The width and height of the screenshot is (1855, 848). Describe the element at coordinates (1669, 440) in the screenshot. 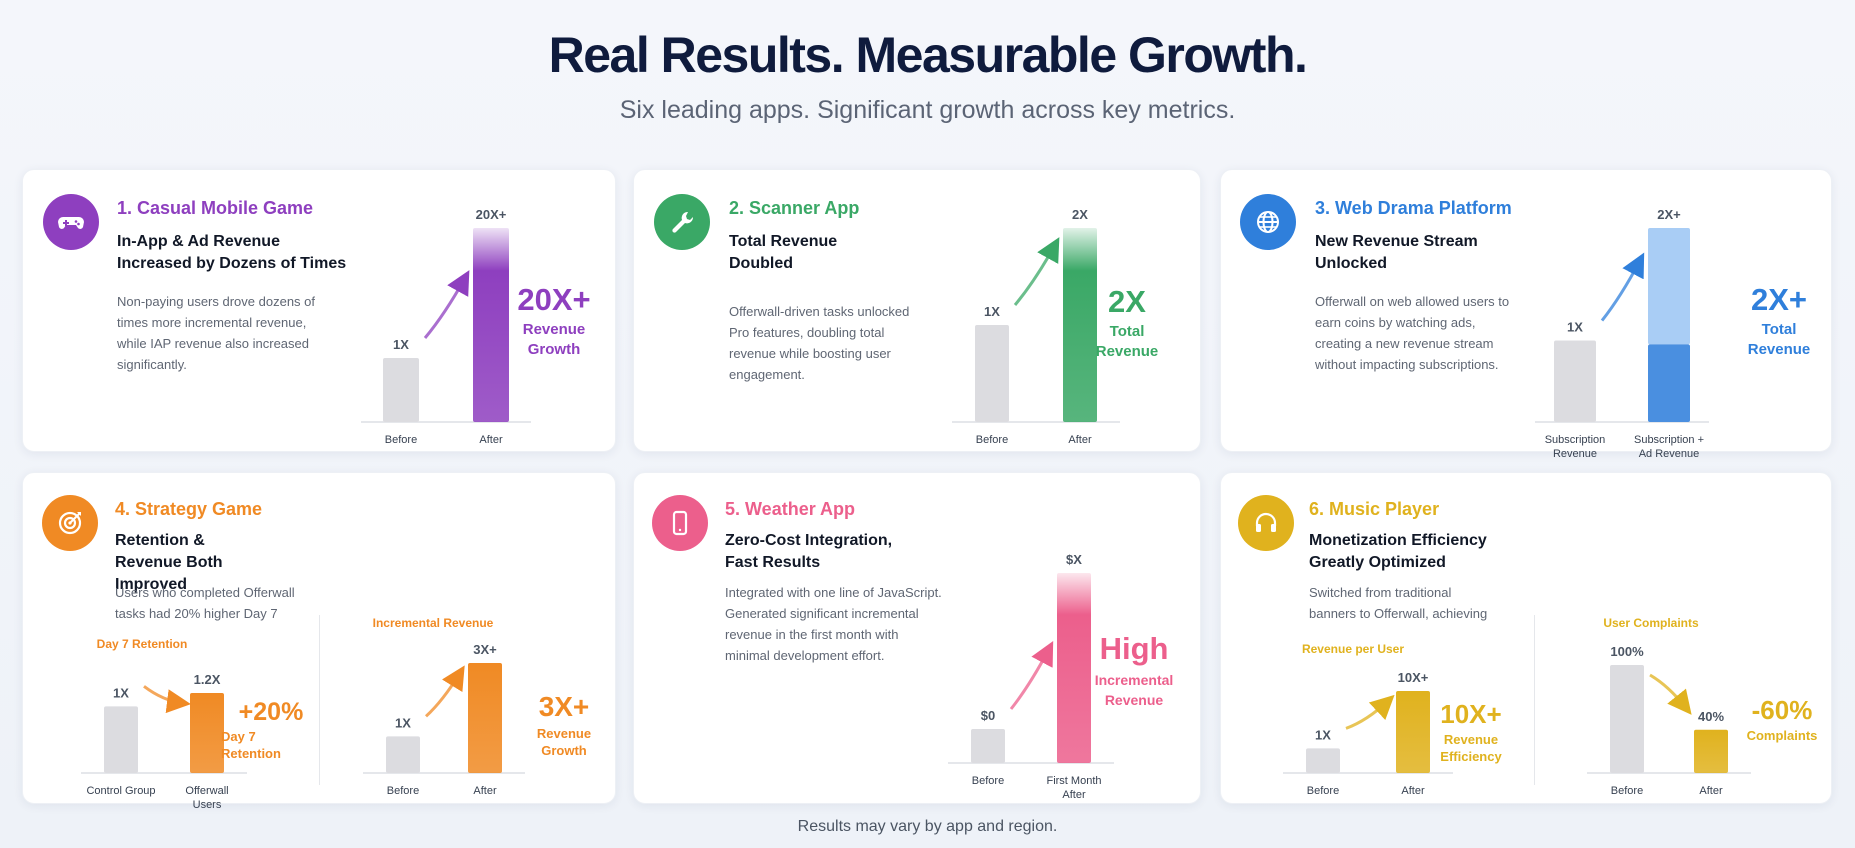

I see `x-tick-label: Subscription +` at that location.